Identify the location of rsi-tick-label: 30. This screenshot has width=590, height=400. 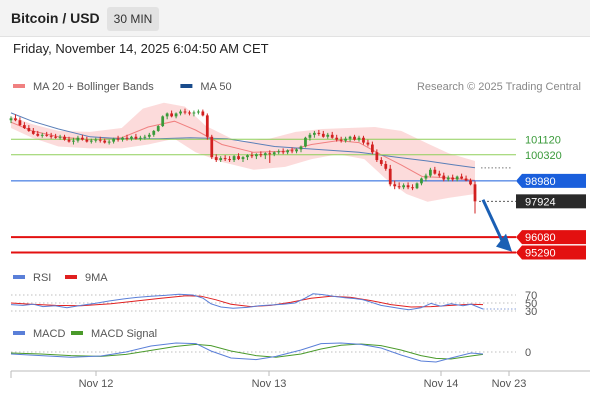
(531, 312).